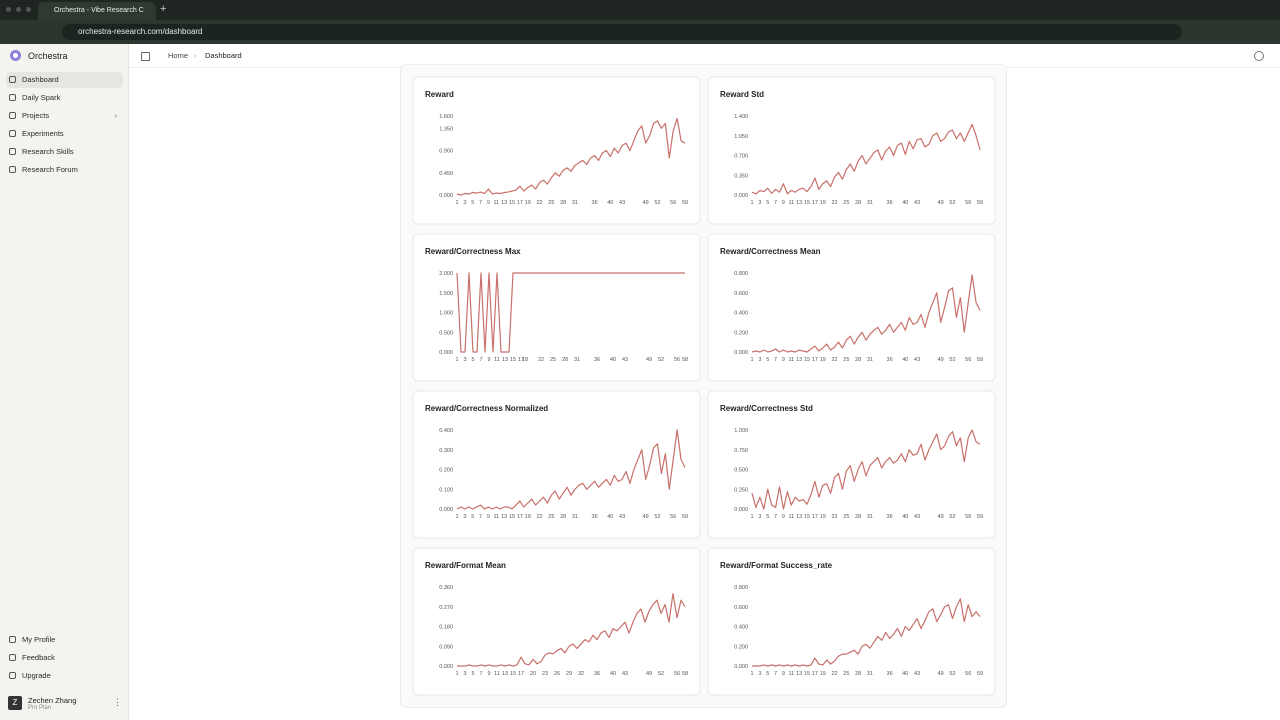 This screenshot has width=1280, height=720. I want to click on y-tick-label: 1.400, so click(741, 117).